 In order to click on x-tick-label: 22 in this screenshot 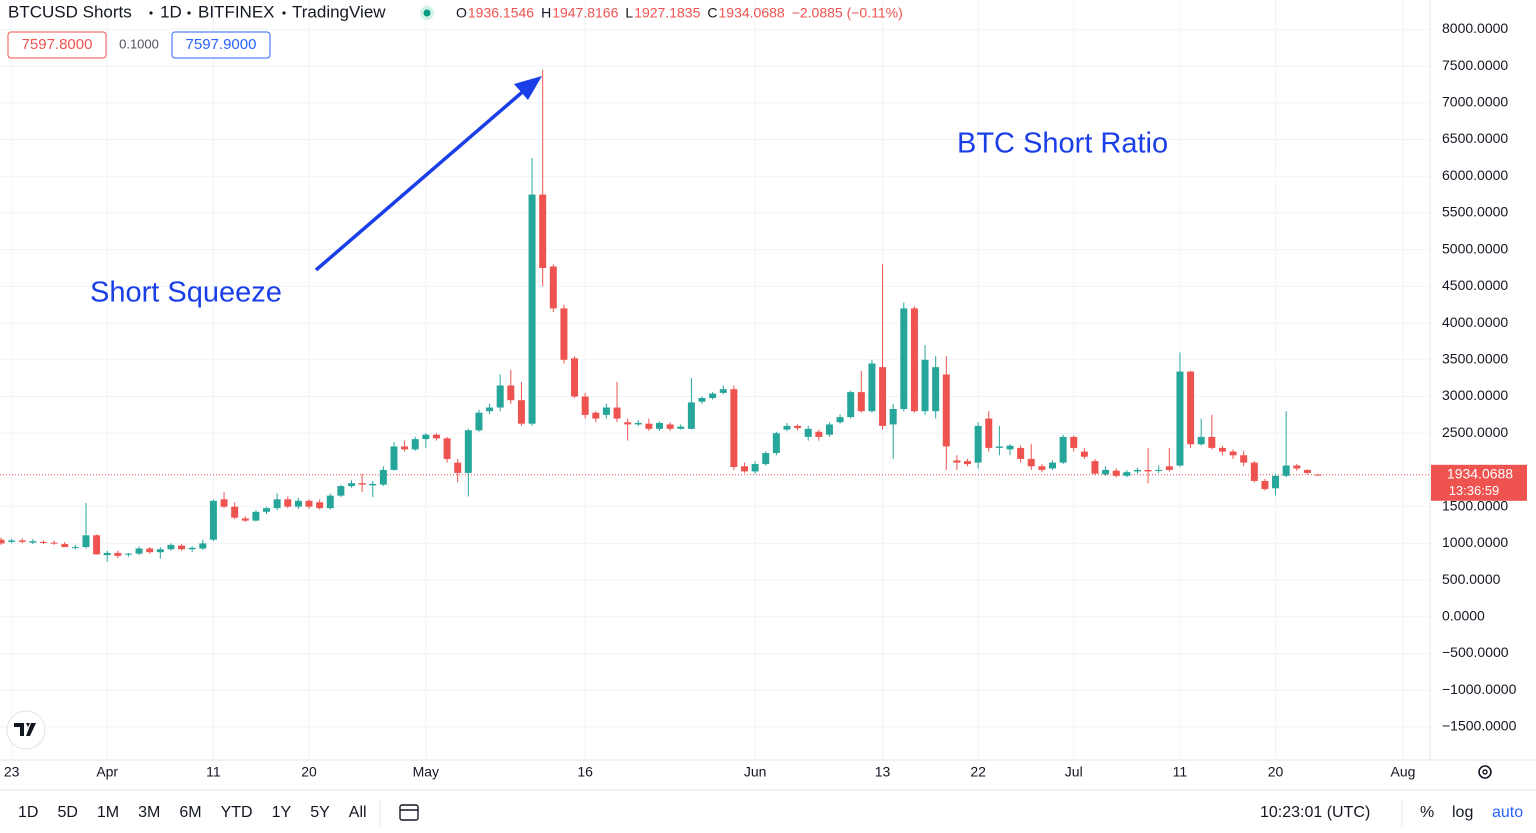, I will do `click(978, 772)`.